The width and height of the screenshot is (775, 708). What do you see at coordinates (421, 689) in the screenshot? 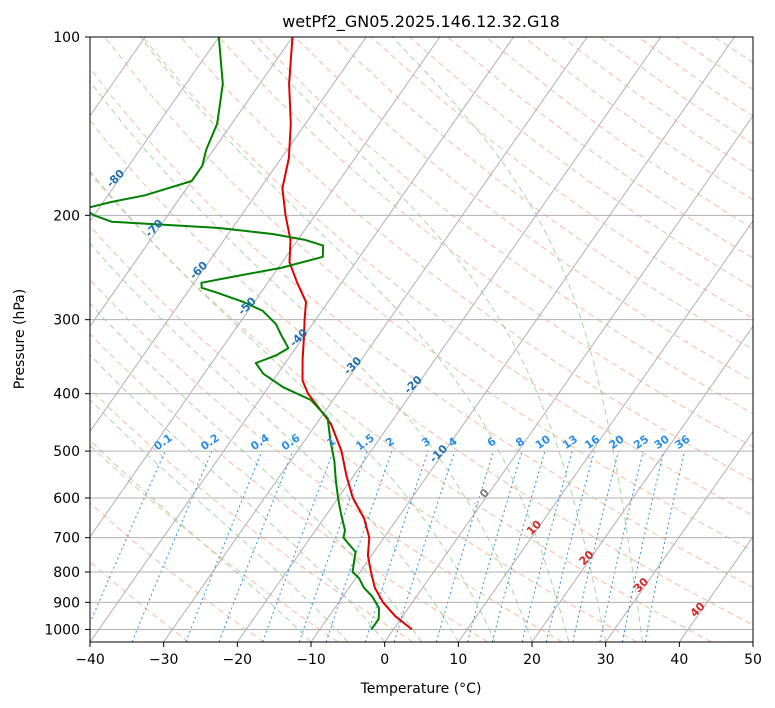
I see `x-axis-label: Temperature (°C)` at bounding box center [421, 689].